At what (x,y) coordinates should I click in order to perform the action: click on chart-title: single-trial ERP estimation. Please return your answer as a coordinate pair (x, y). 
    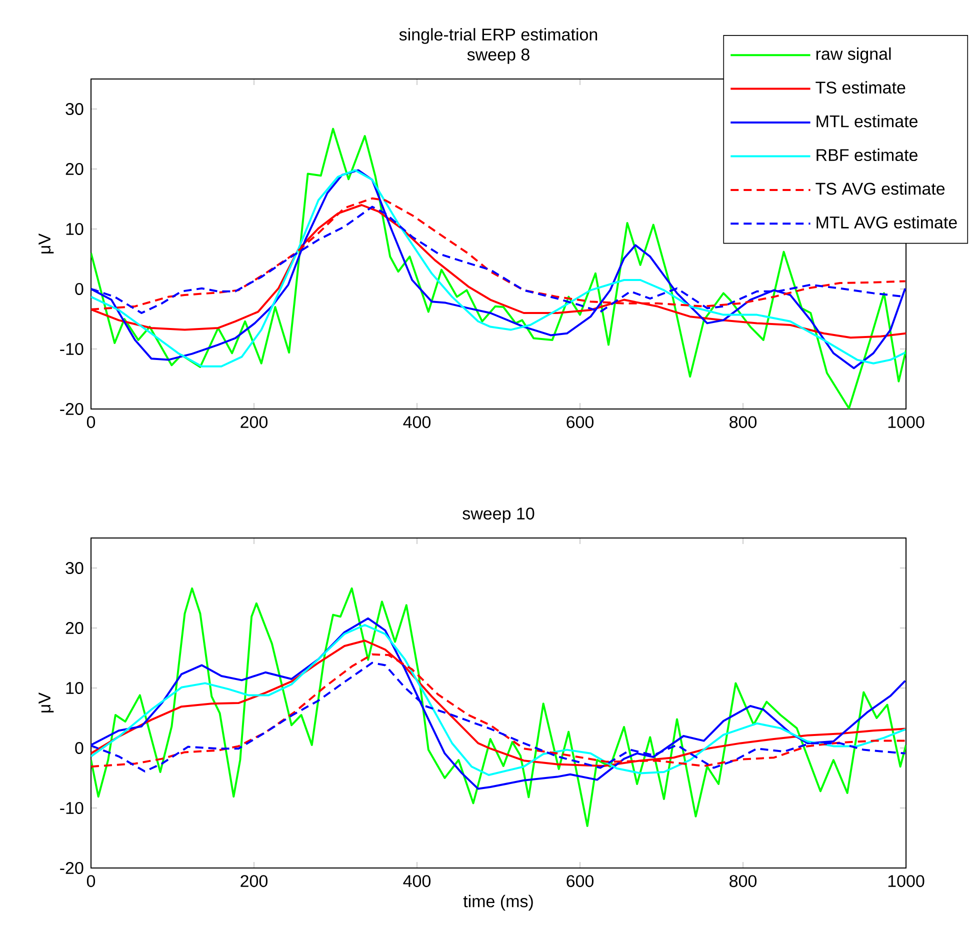
    Looking at the image, I should click on (498, 36).